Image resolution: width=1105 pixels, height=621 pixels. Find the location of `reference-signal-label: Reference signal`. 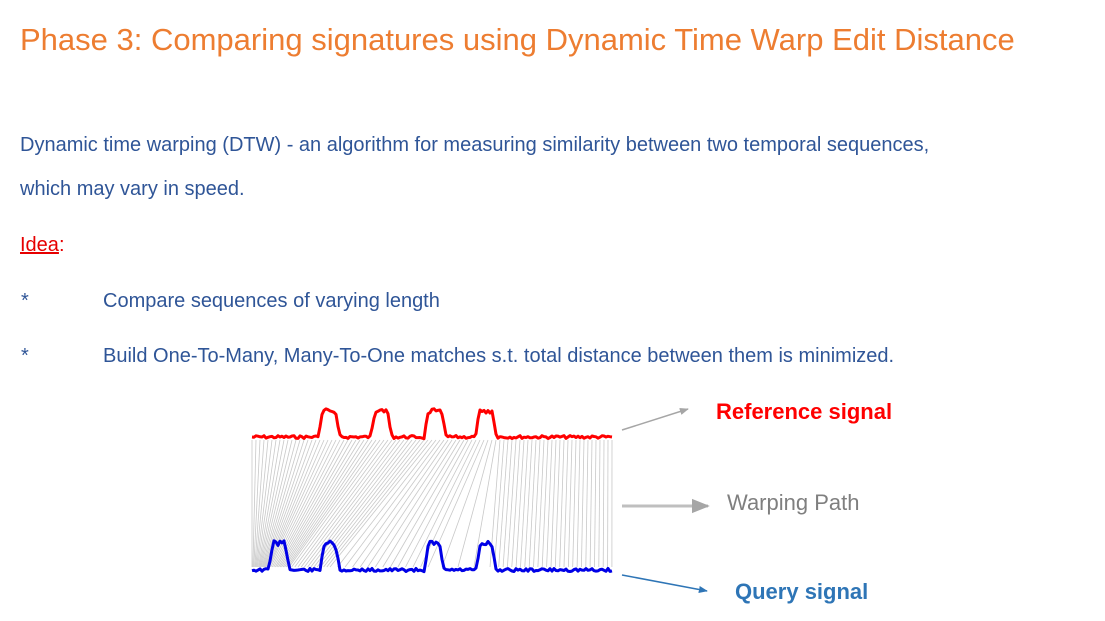

reference-signal-label: Reference signal is located at coordinates (804, 411).